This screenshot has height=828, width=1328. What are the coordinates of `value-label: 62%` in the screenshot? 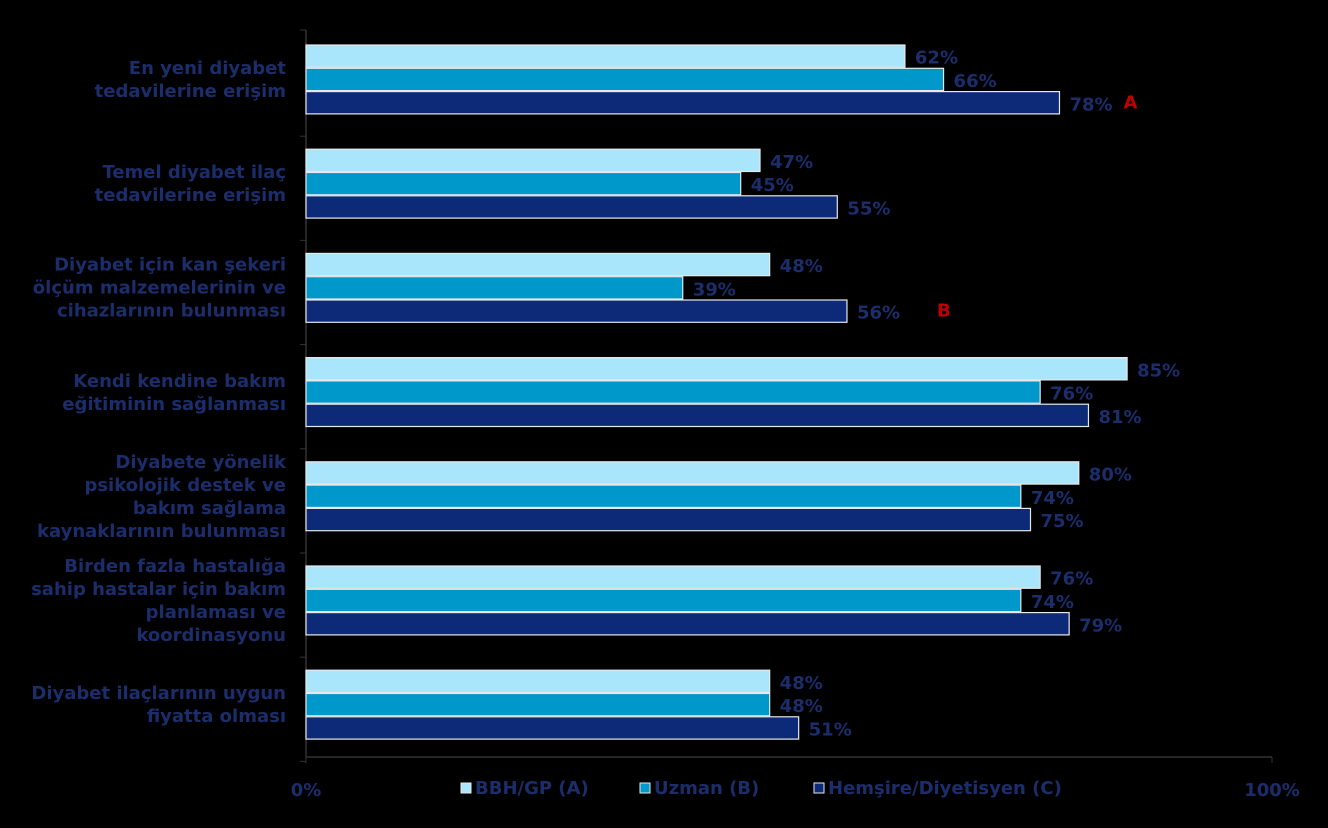 It's located at (936, 58).